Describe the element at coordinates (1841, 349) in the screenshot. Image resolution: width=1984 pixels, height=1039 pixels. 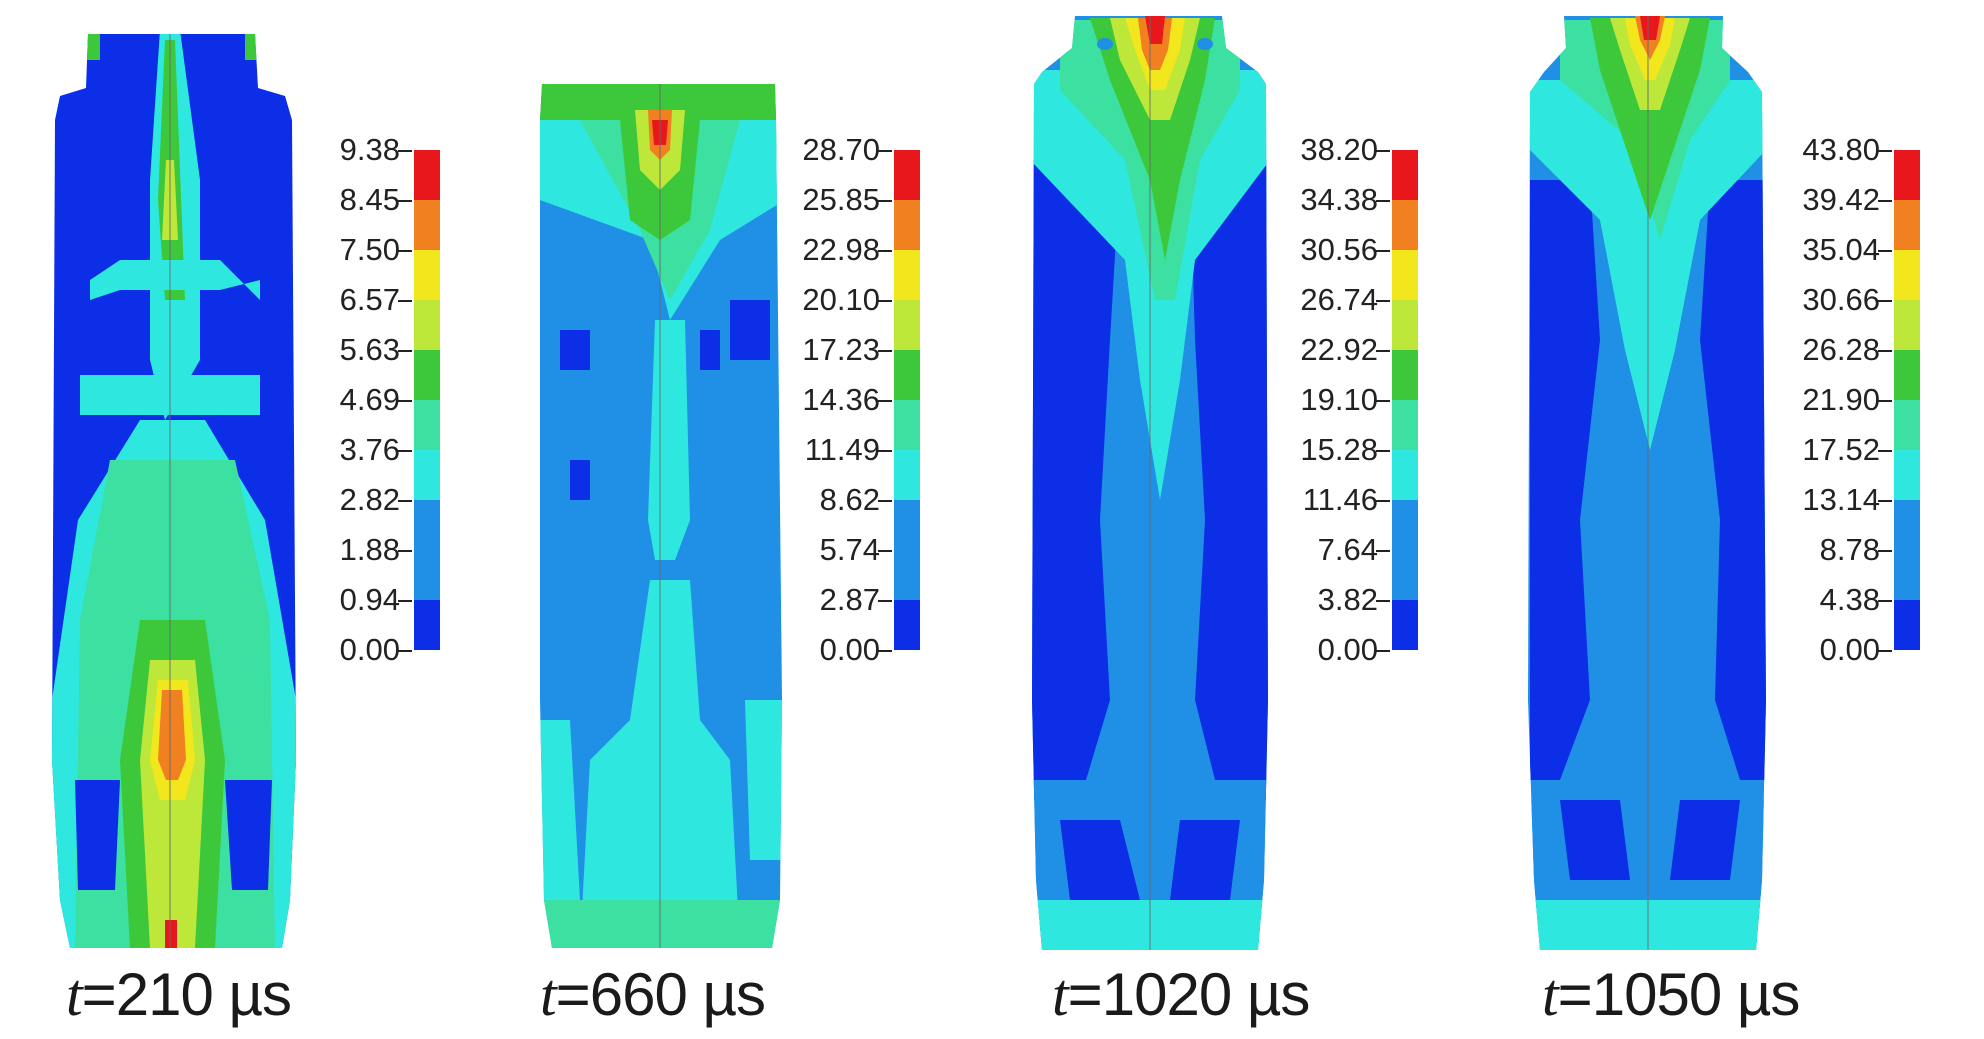
I see `colorbar-tick-label: 26.28` at that location.